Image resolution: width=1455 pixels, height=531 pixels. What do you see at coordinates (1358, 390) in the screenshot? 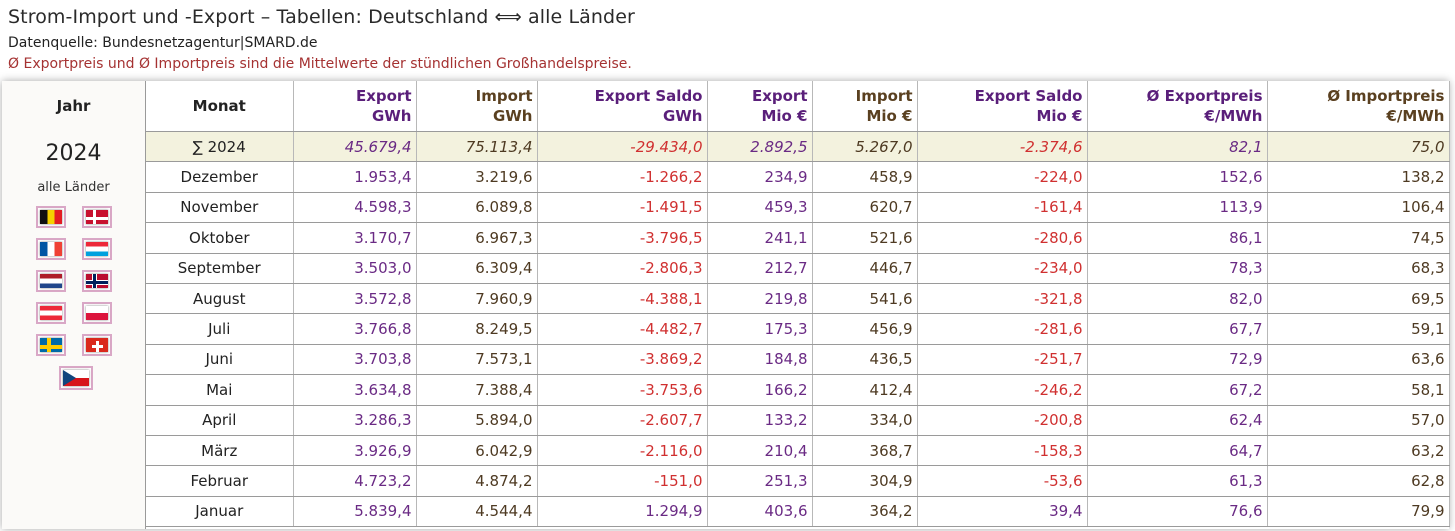
I see `cell-import-preis: 58,1` at bounding box center [1358, 390].